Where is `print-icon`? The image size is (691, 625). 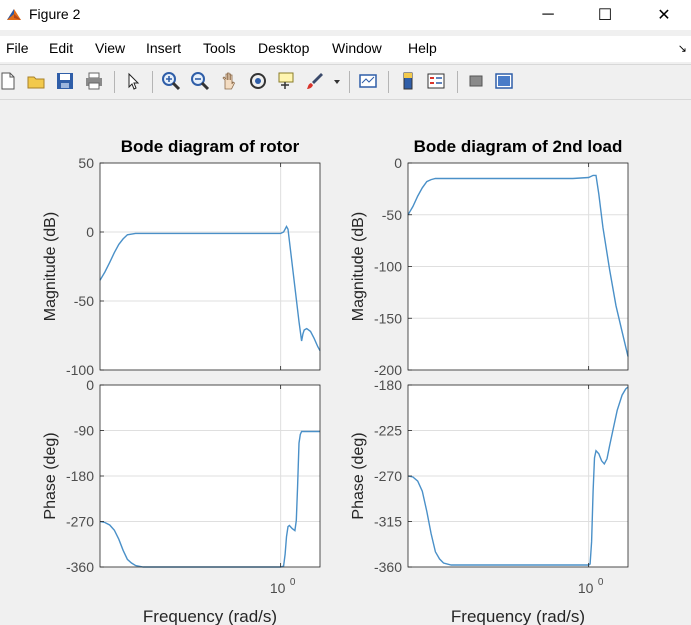 print-icon is located at coordinates (94, 81).